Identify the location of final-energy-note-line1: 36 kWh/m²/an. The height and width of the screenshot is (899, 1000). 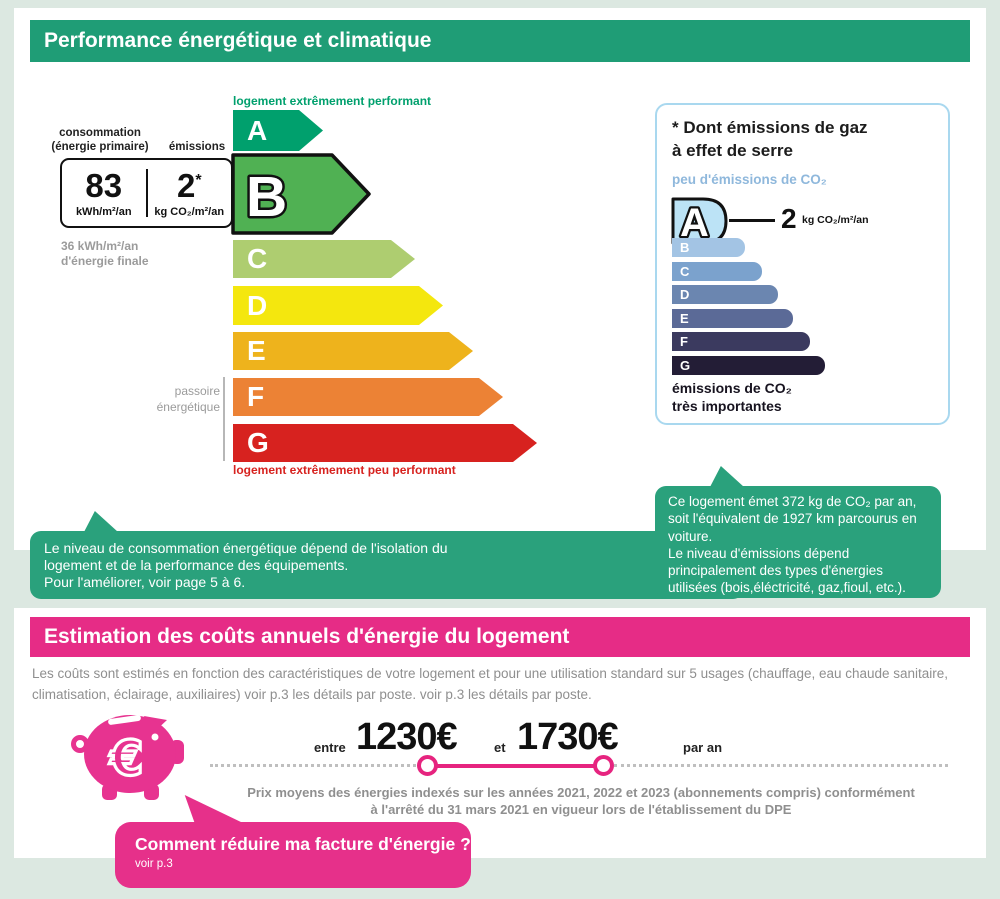
(100, 246).